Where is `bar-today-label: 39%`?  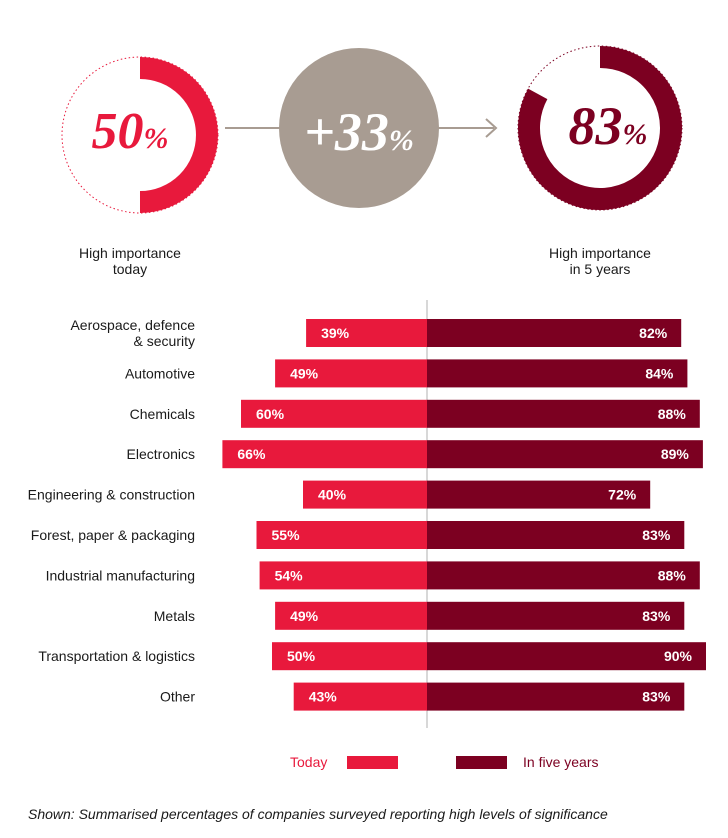
bar-today-label: 39% is located at coordinates (335, 333).